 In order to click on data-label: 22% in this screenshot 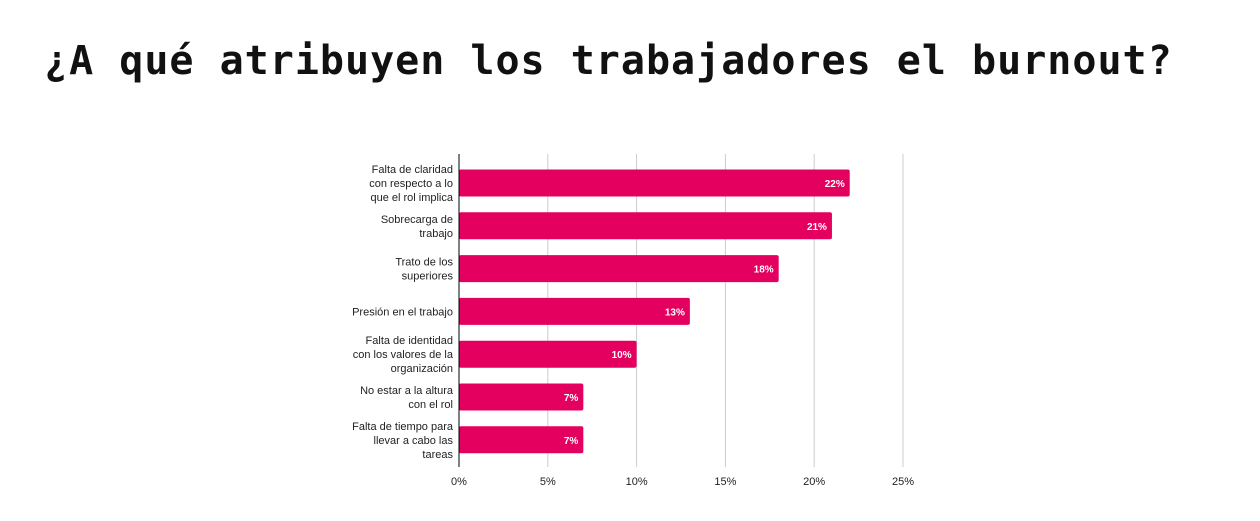, I will do `click(835, 184)`.